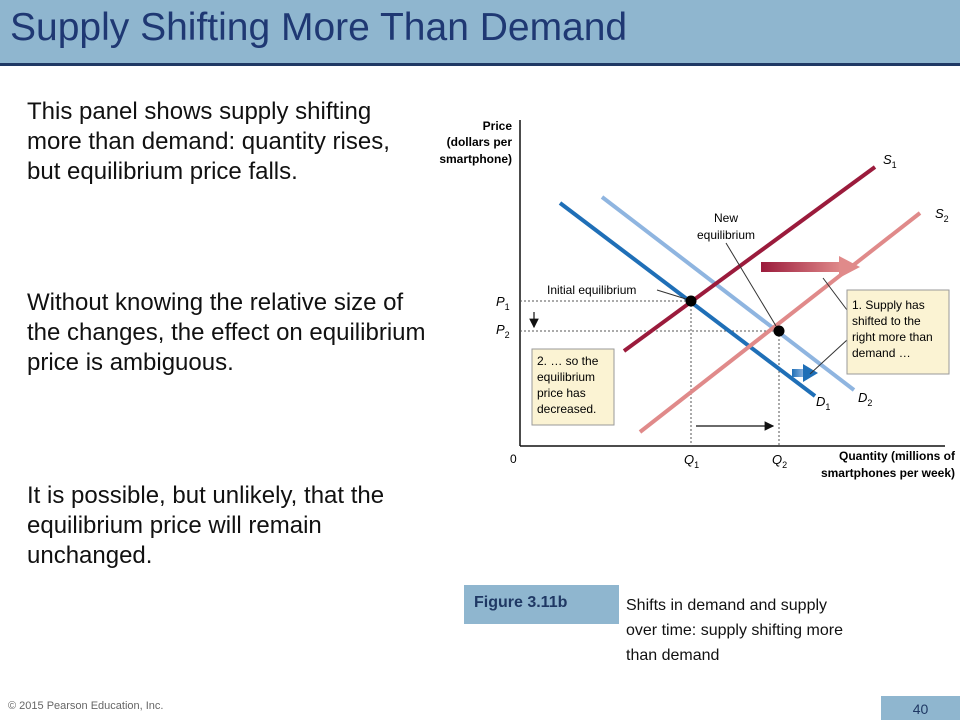  What do you see at coordinates (897, 456) in the screenshot?
I see `x-axis-label-line-1: Quantity (millions of` at bounding box center [897, 456].